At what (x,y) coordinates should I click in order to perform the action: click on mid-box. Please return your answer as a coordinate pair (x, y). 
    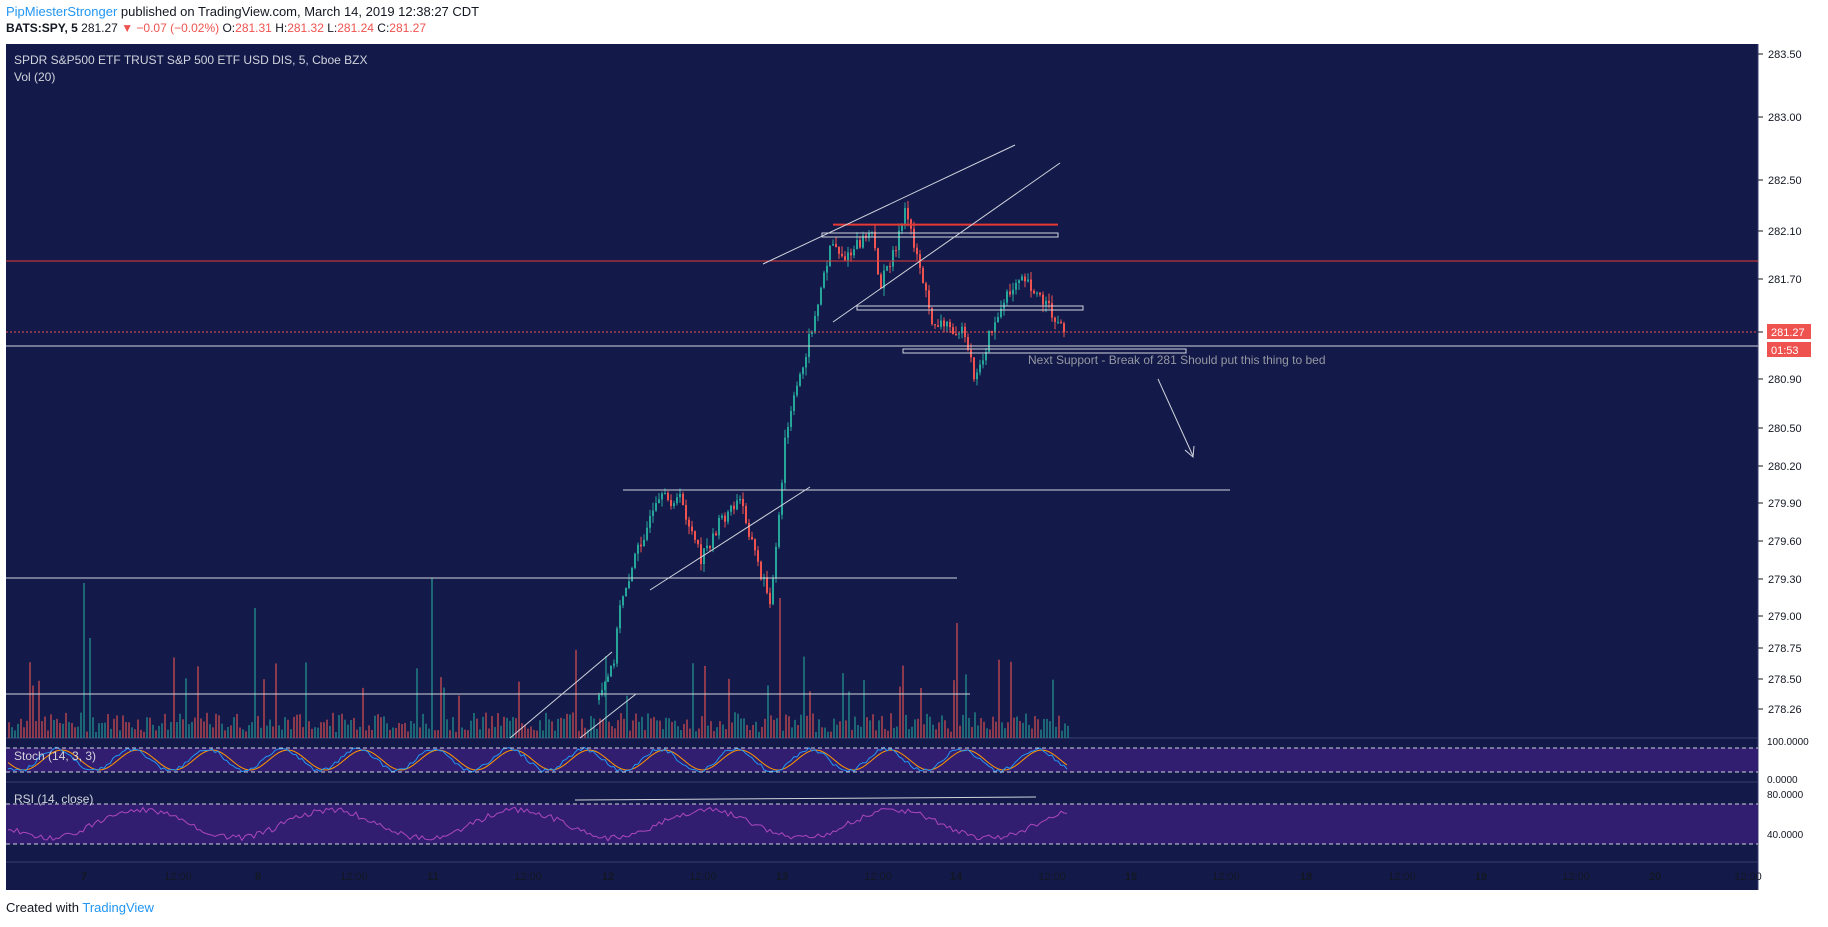
    Looking at the image, I should click on (970, 308).